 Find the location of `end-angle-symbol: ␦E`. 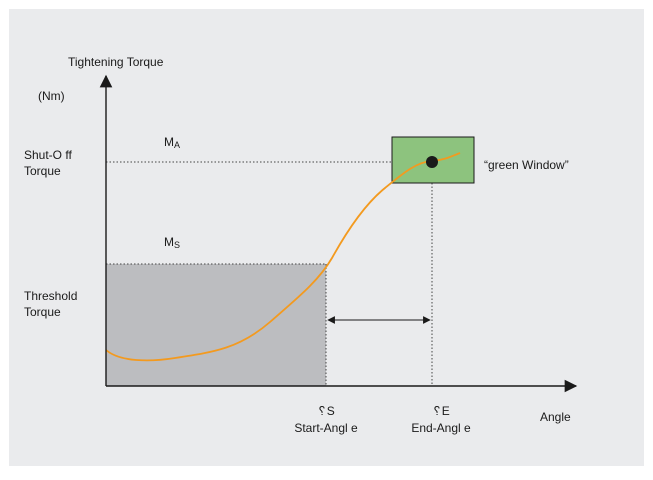

end-angle-symbol: ␦E is located at coordinates (441, 411).